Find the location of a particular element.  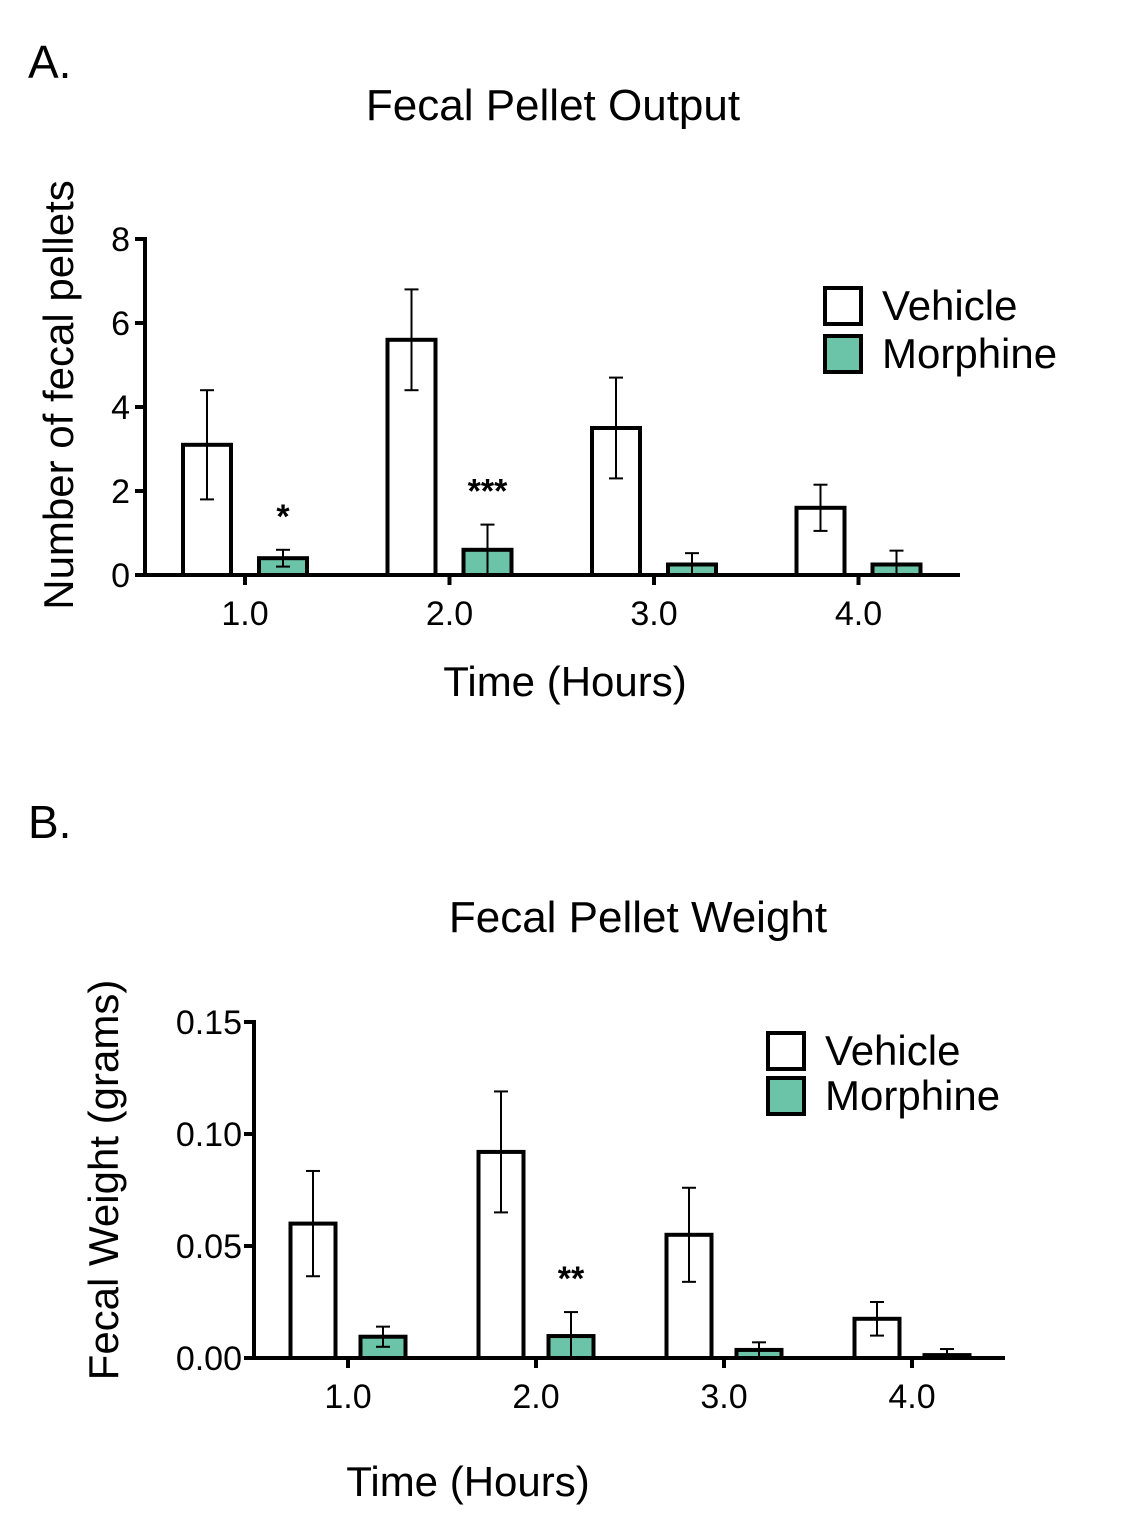

y-tick-label: 0.05 is located at coordinates (209, 1247).